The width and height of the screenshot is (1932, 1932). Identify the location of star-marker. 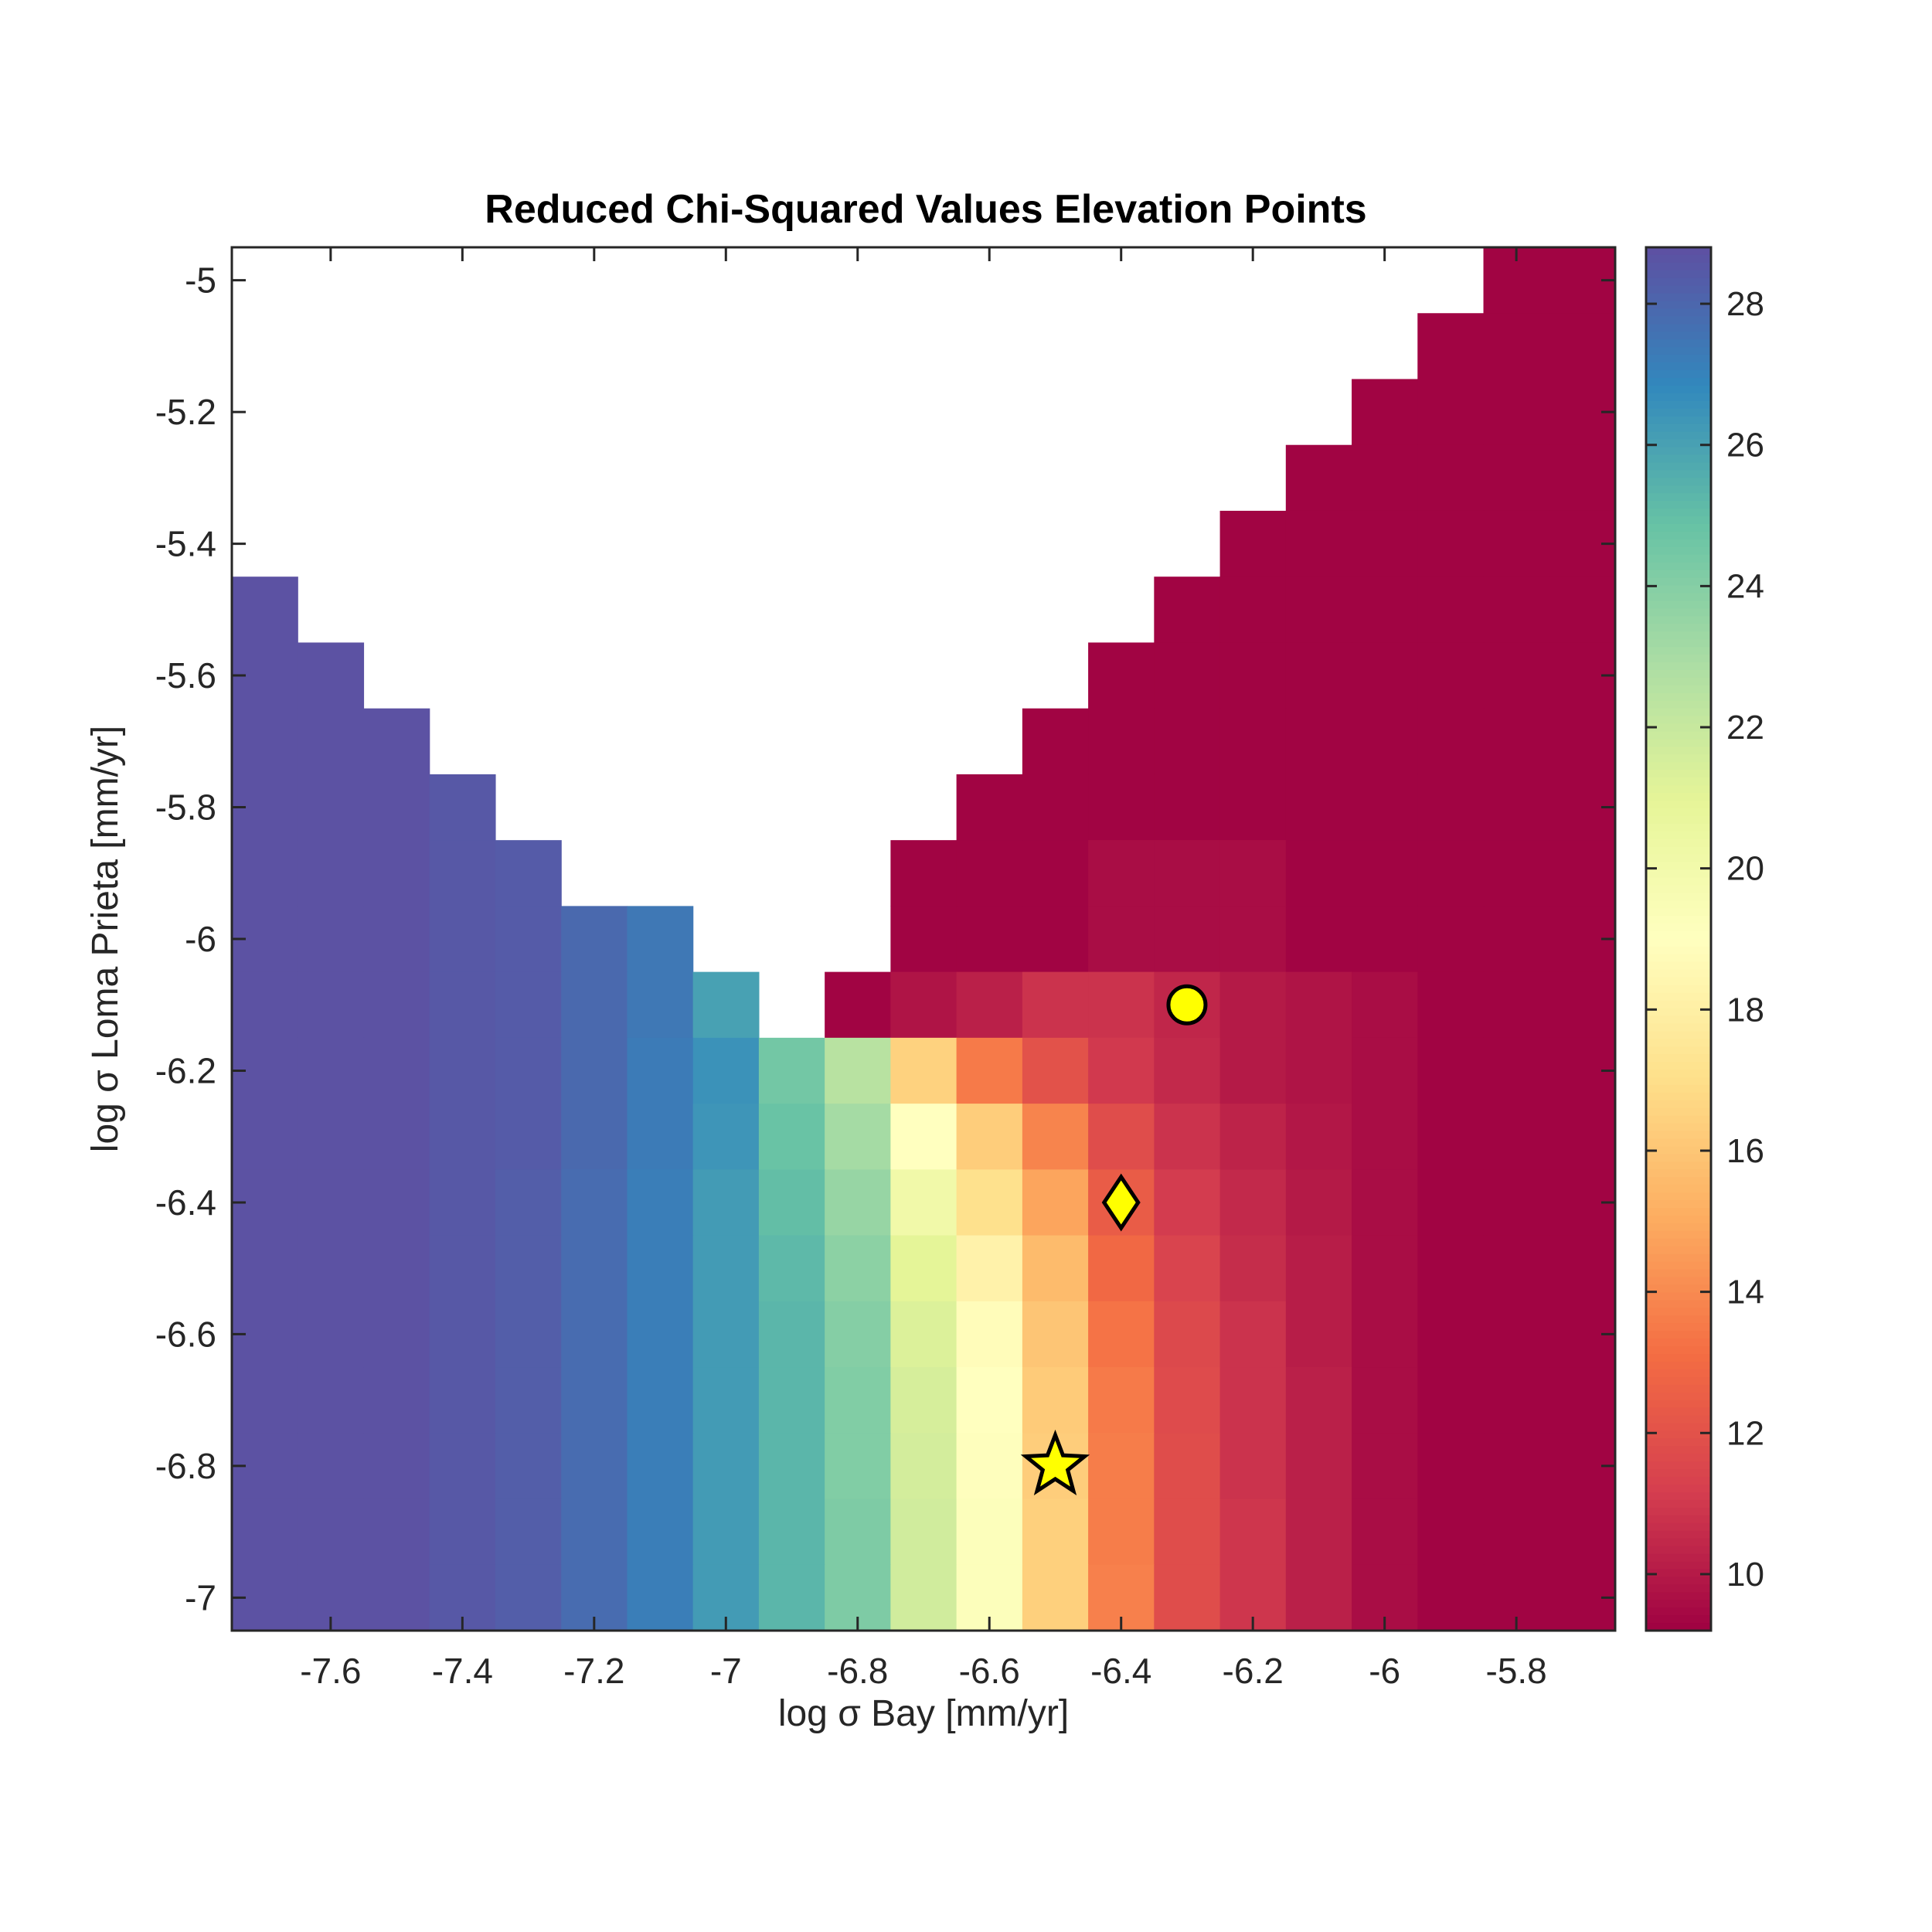
(1055, 1462).